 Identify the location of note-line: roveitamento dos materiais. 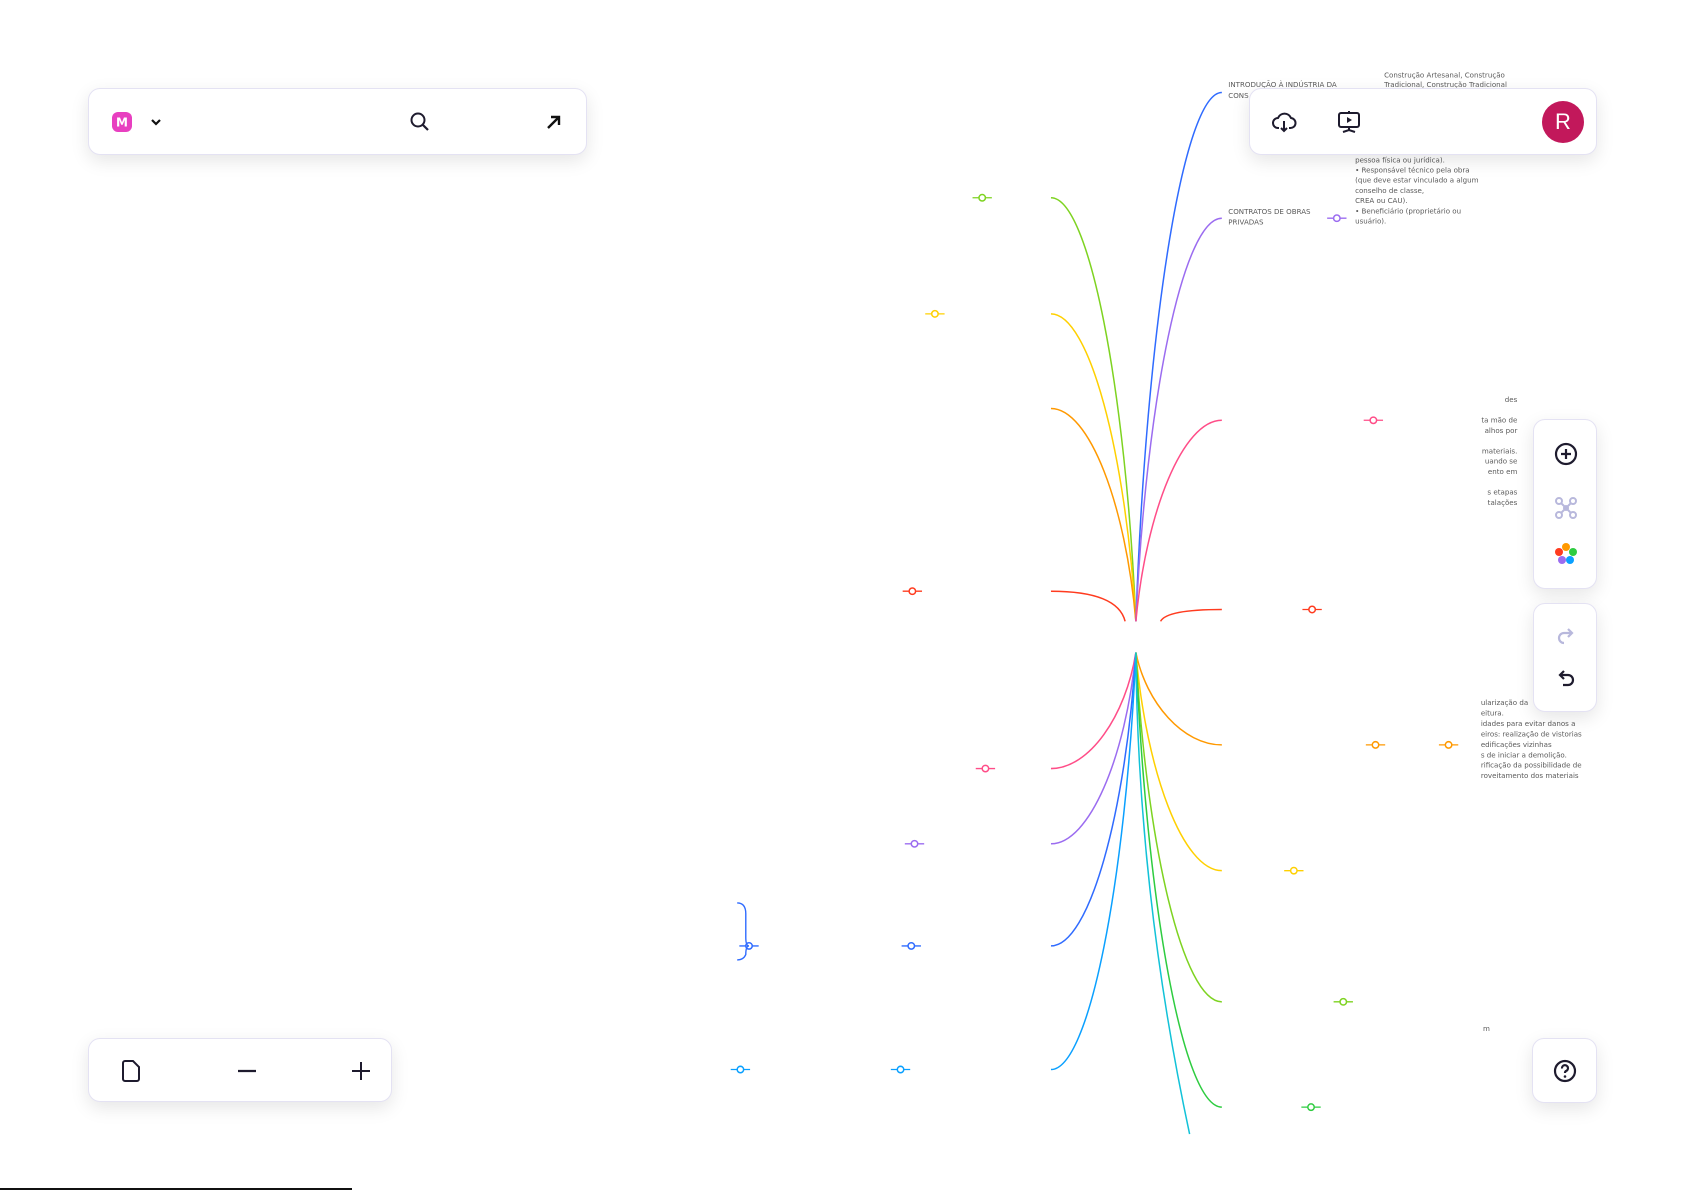
(1530, 775).